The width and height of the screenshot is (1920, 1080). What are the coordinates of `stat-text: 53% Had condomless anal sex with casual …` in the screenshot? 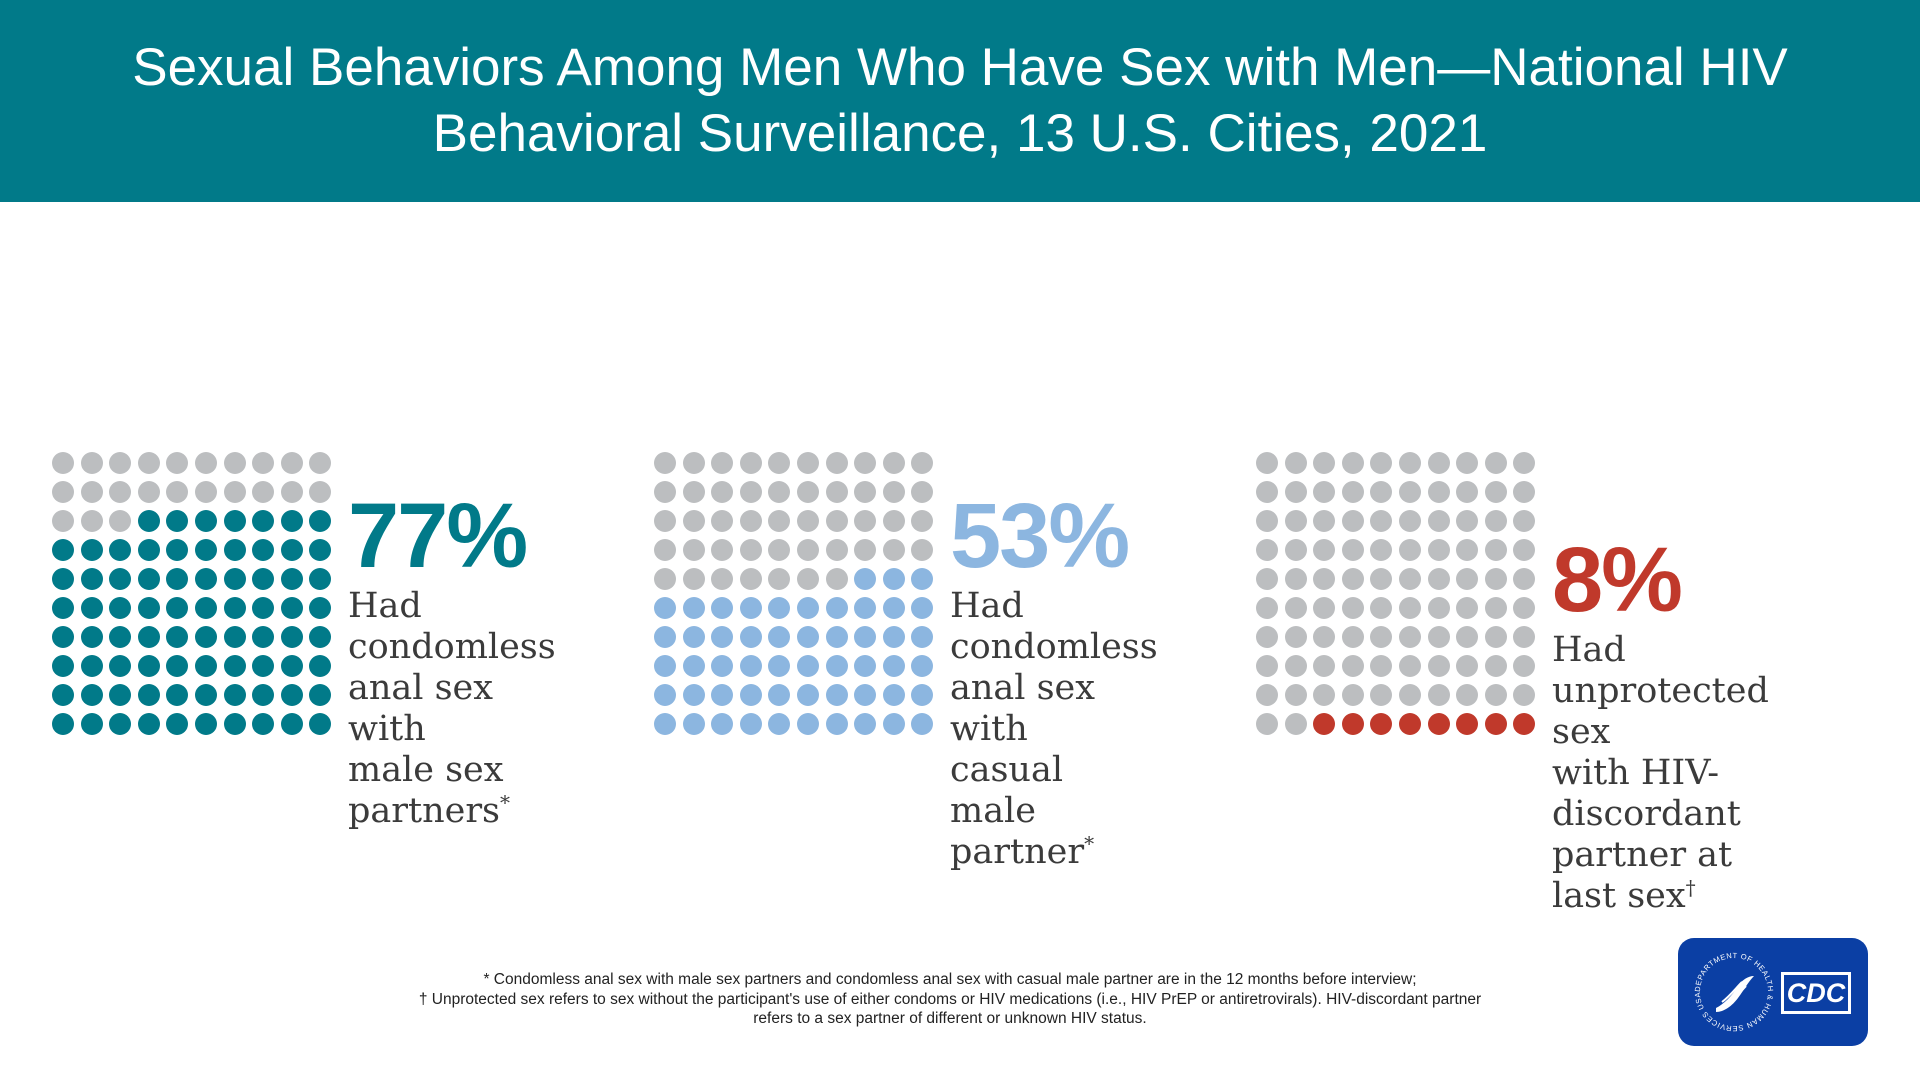 It's located at (1054, 681).